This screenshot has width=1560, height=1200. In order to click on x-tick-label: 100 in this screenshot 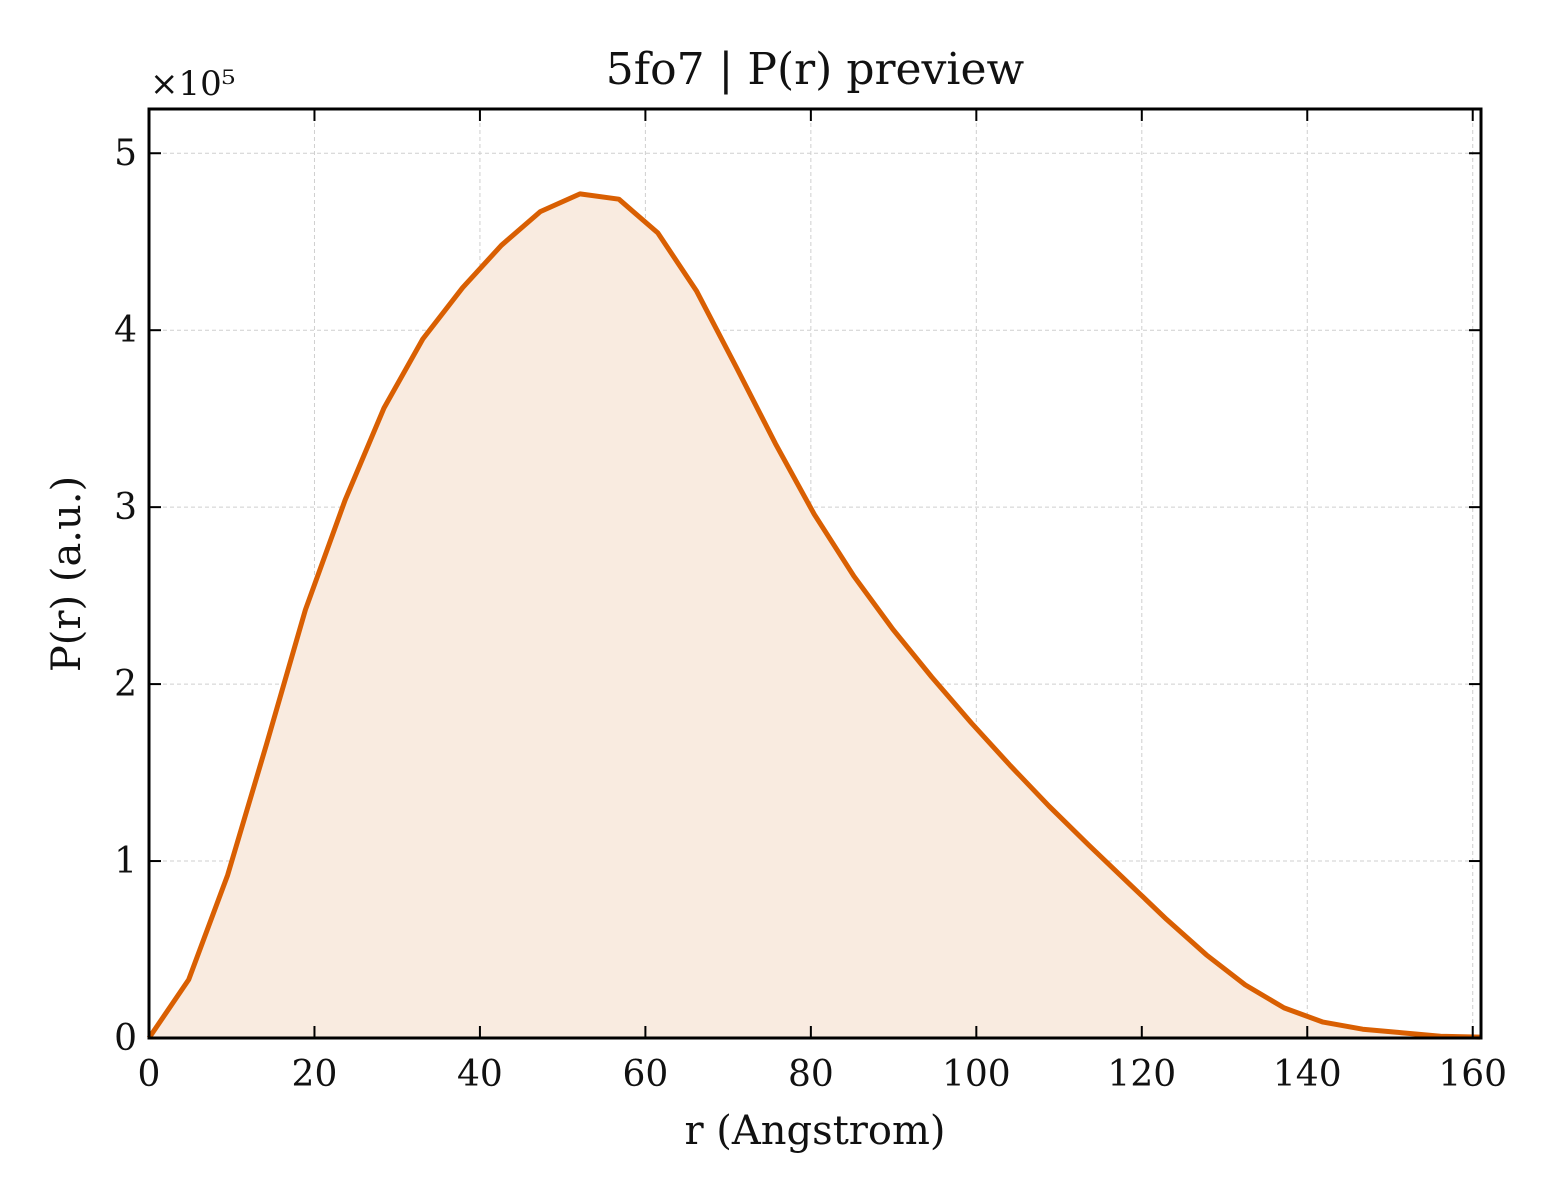, I will do `click(976, 1074)`.